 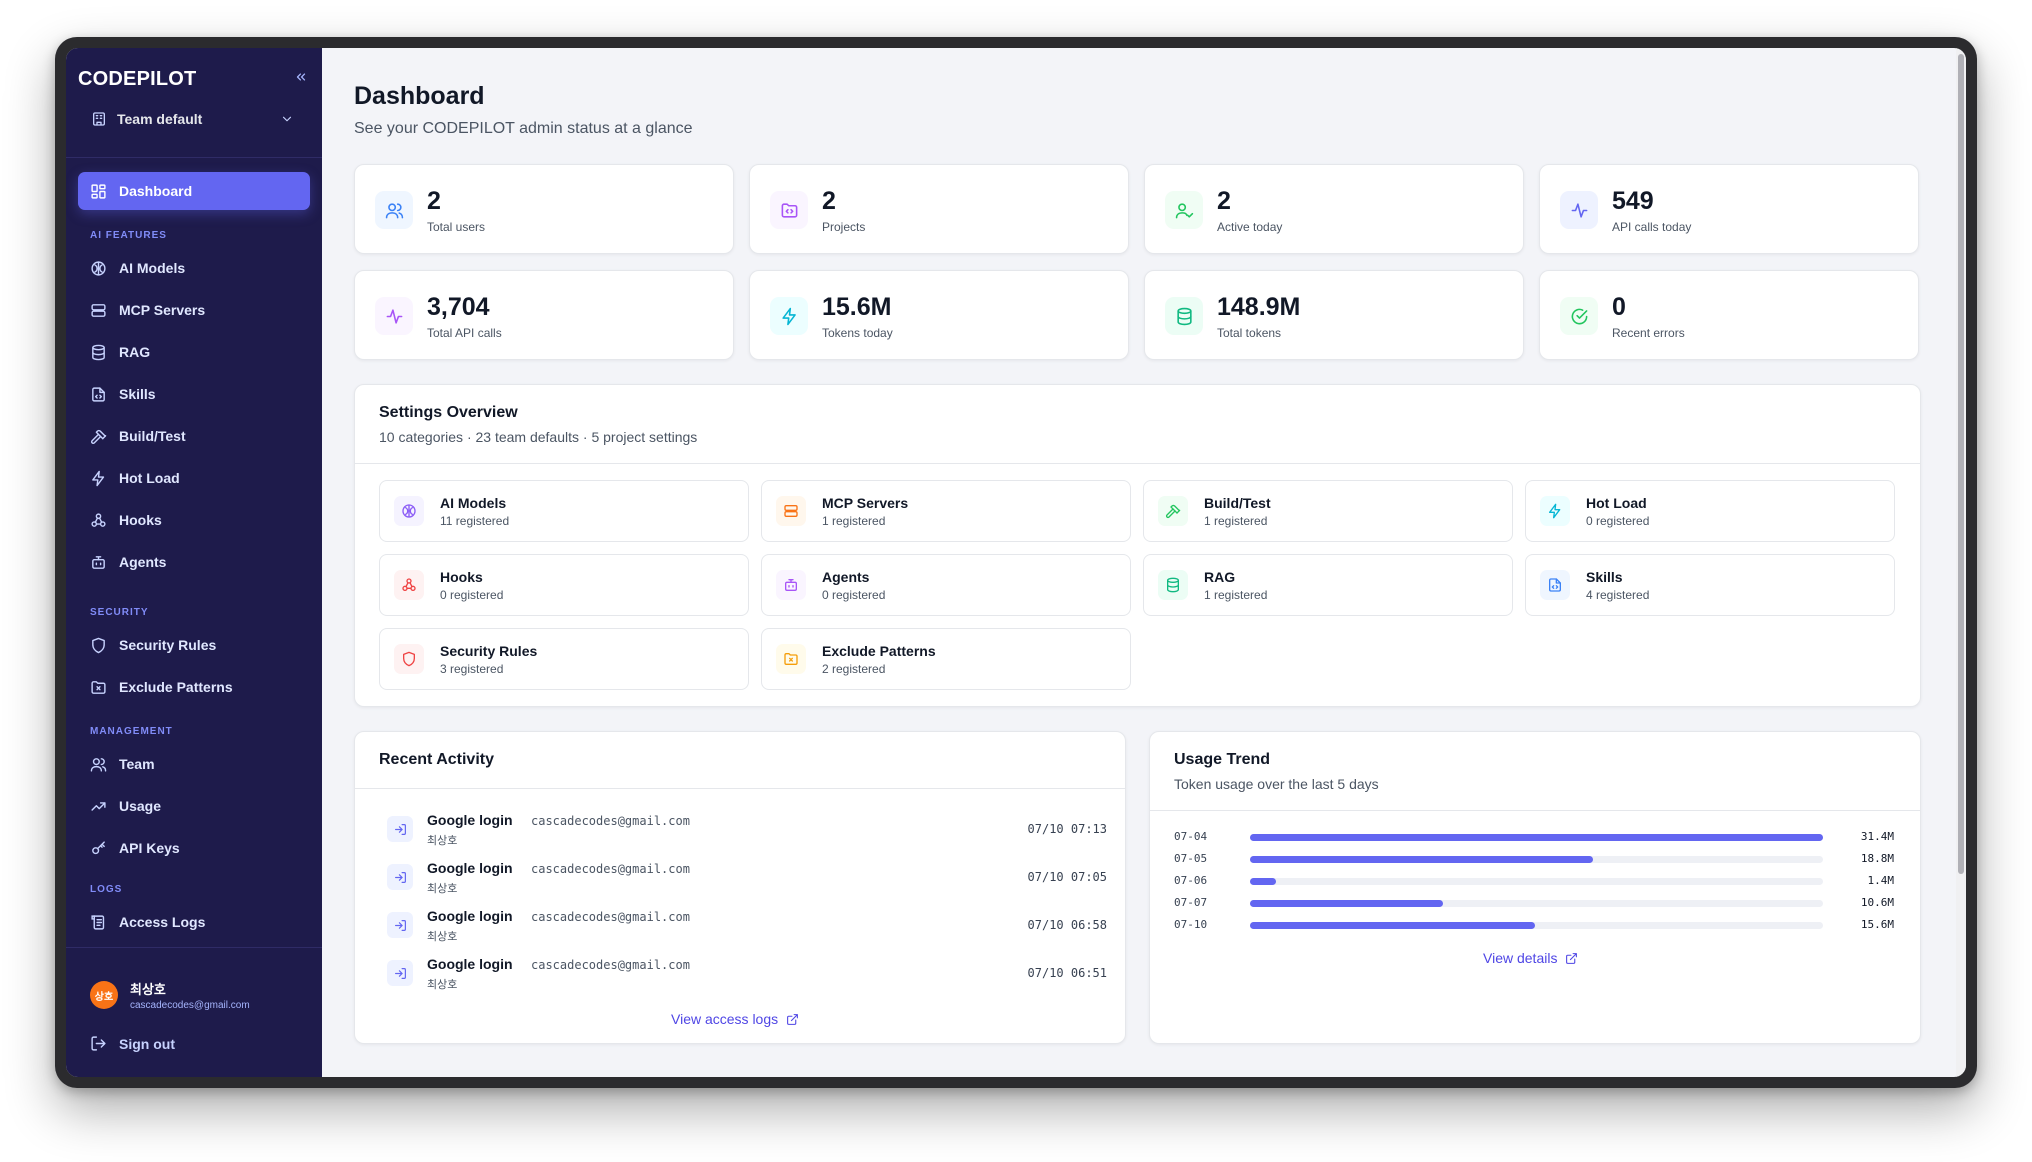 I want to click on shield-icon, so click(x=409, y=659).